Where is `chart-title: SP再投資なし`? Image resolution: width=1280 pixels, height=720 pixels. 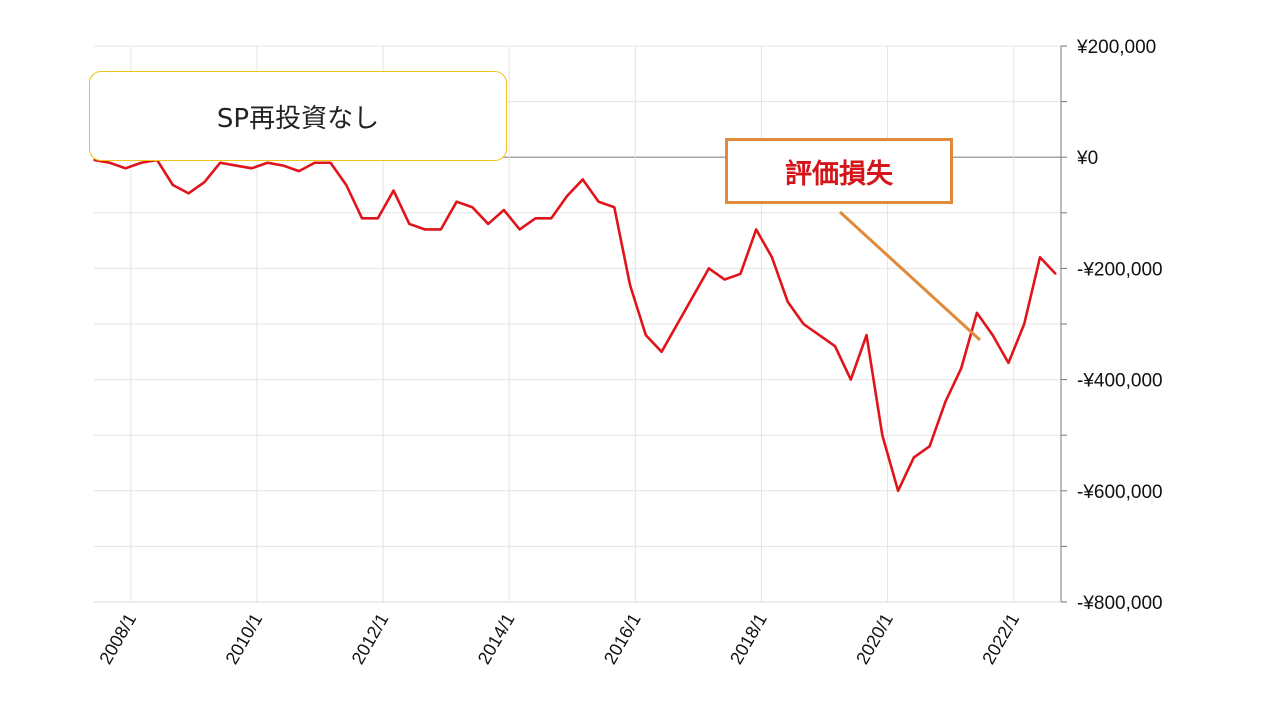 chart-title: SP再投資なし is located at coordinates (298, 118).